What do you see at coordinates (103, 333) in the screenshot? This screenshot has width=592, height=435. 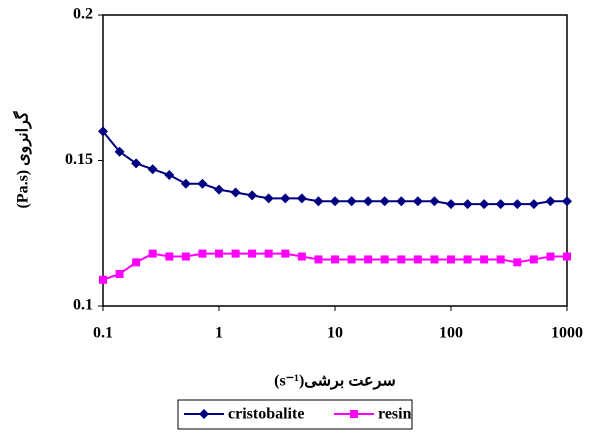 I see `x-tick-label: 0.1` at bounding box center [103, 333].